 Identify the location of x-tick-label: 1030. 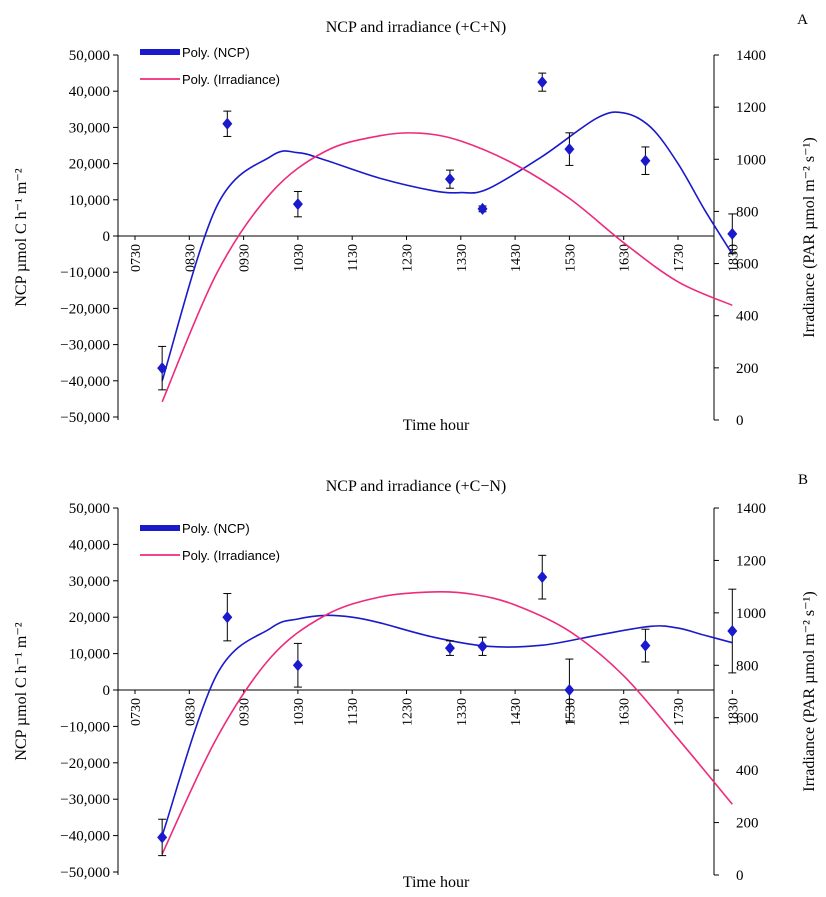
(299, 712).